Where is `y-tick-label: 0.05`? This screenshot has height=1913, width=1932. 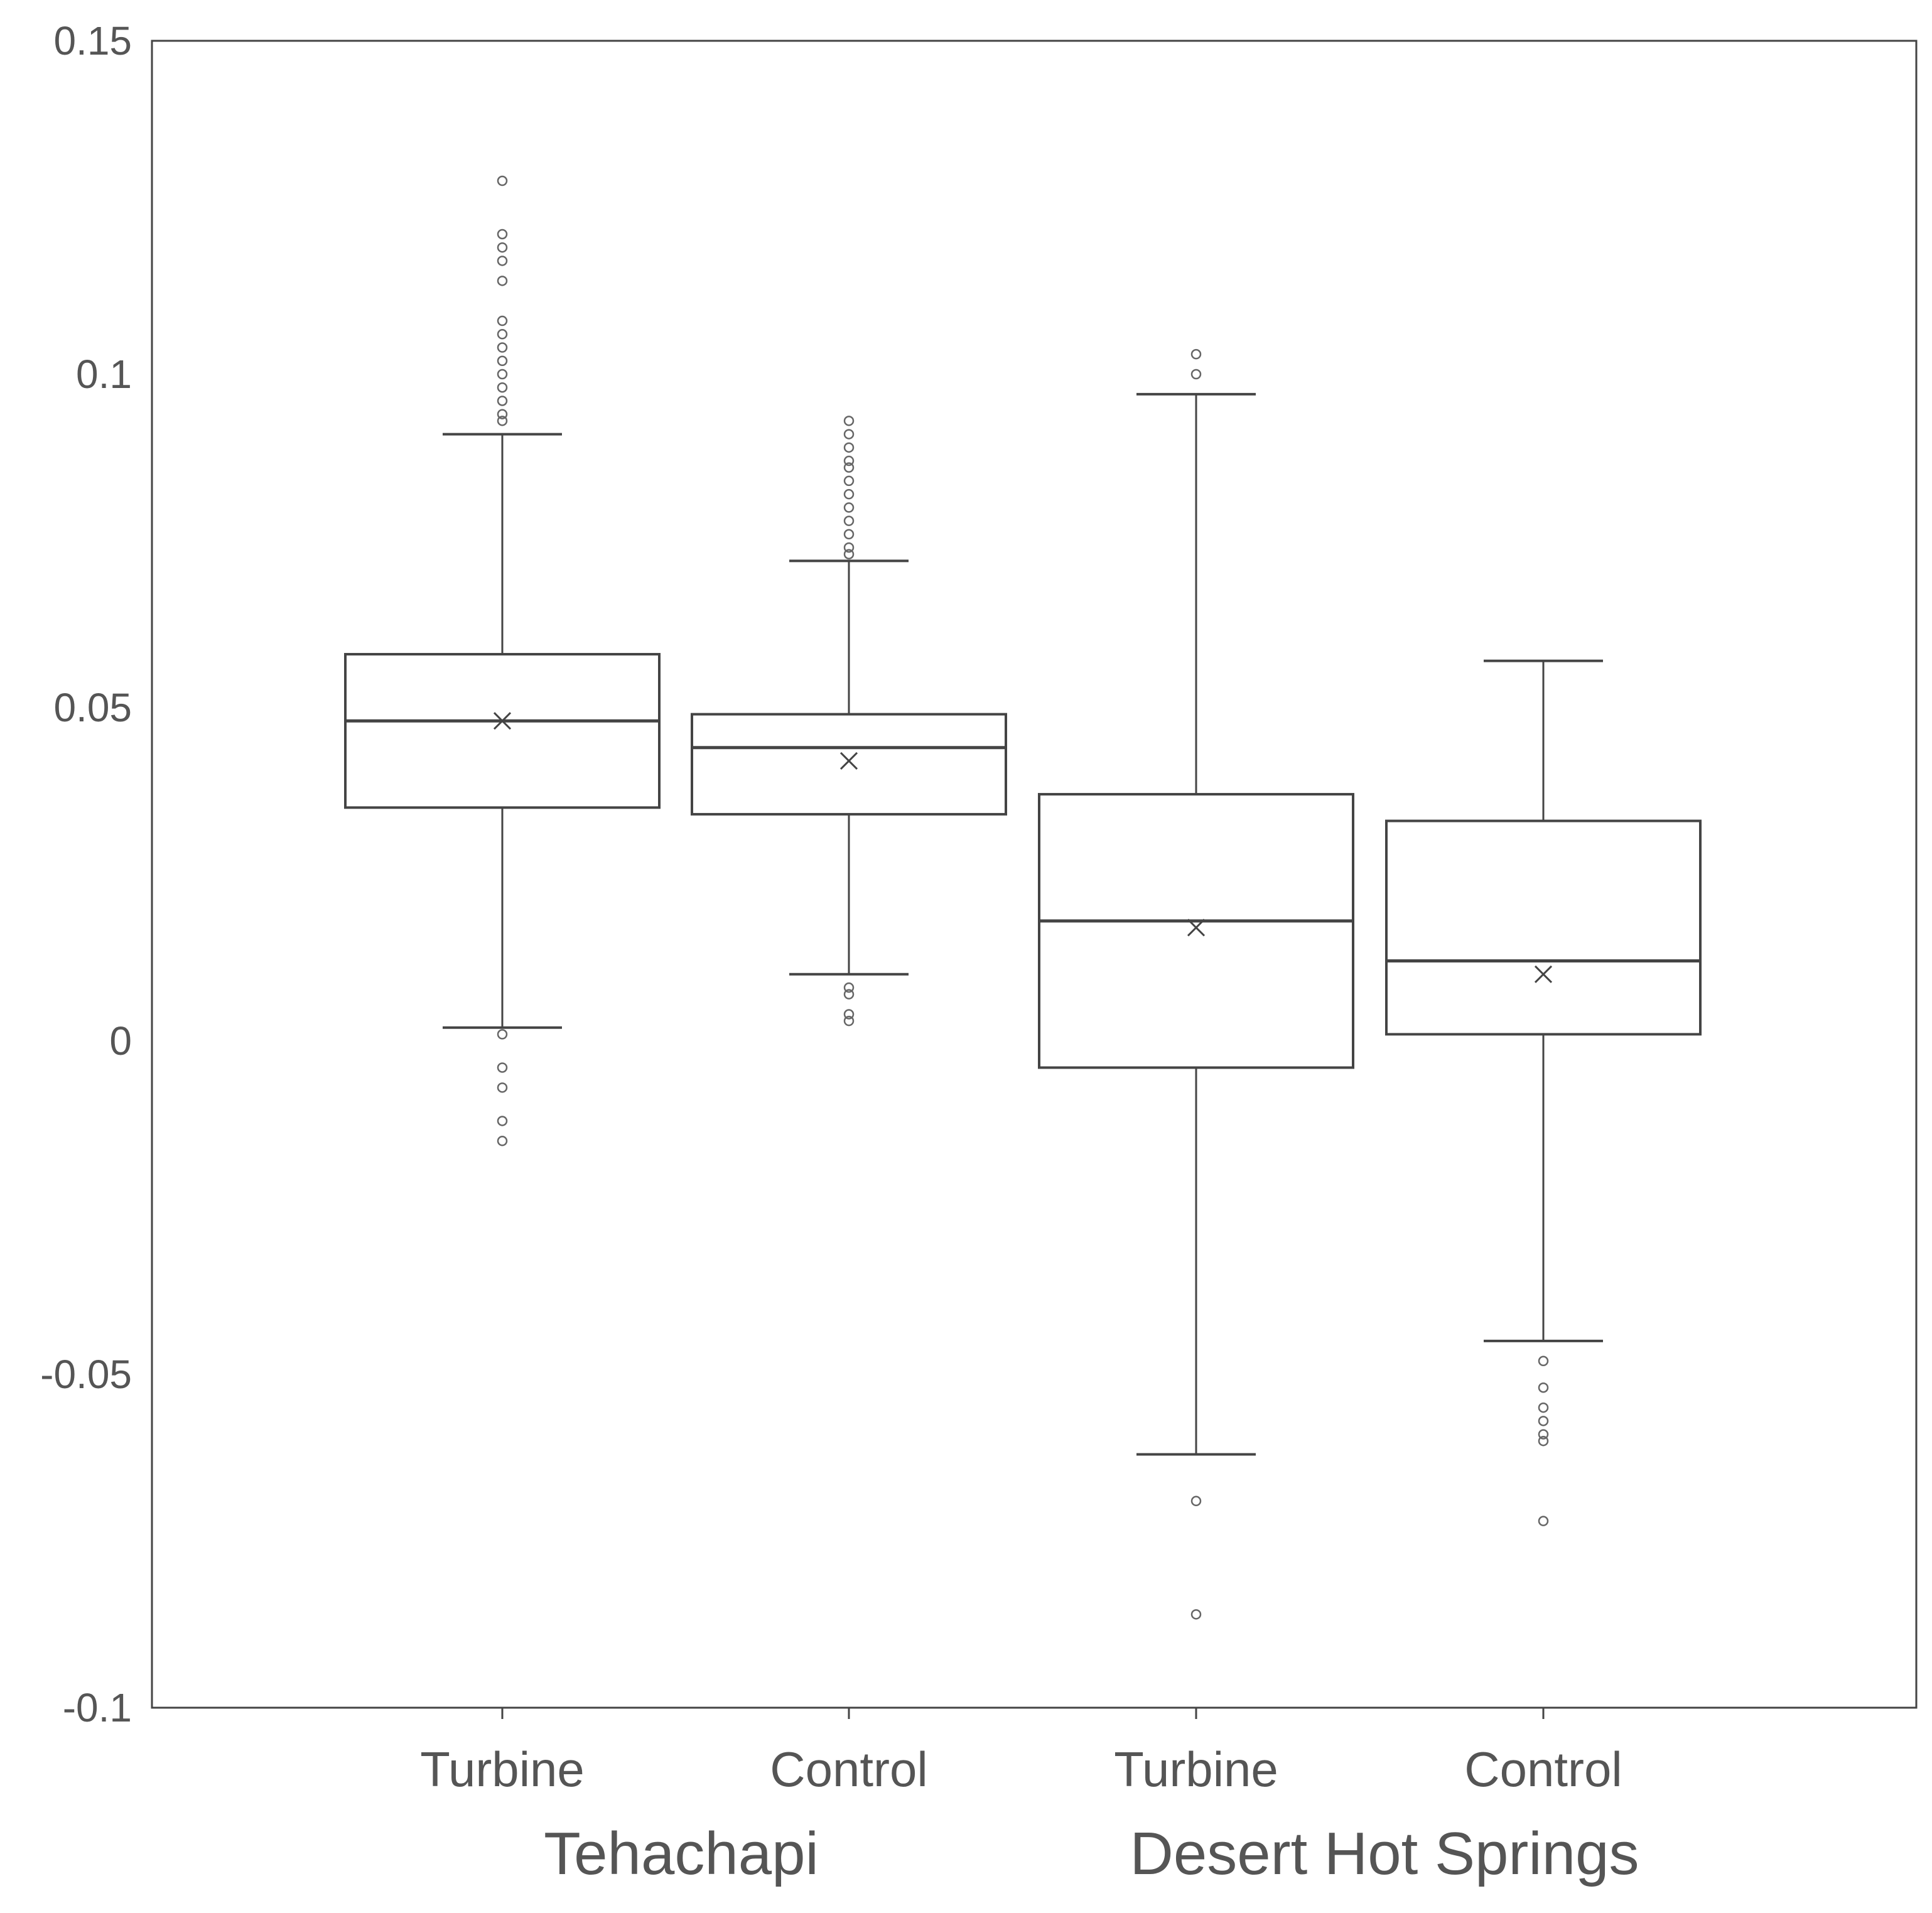 y-tick-label: 0.05 is located at coordinates (93, 707).